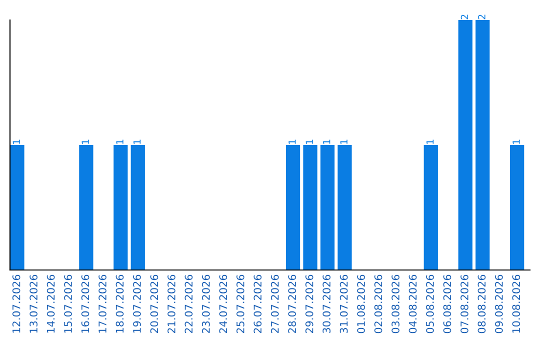  Describe the element at coordinates (16, 303) in the screenshot. I see `x-tick-label: 12.07.2026` at that location.